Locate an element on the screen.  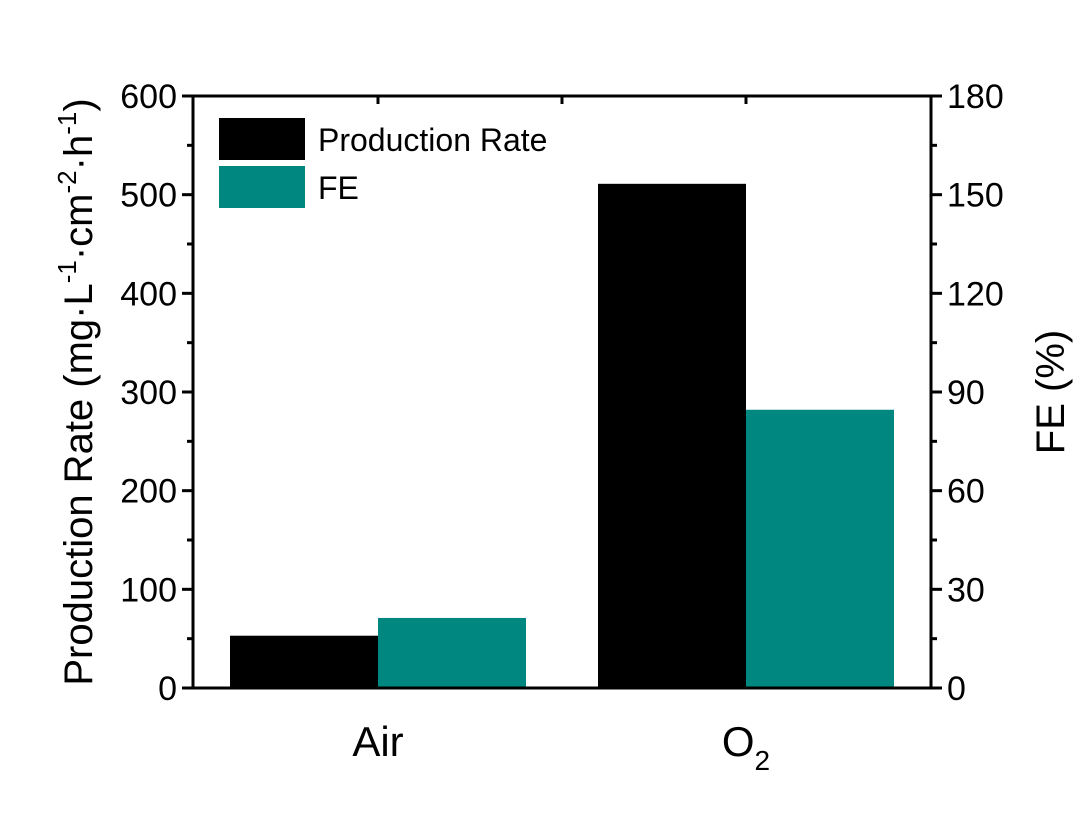
legend-swatch-fe is located at coordinates (262, 187).